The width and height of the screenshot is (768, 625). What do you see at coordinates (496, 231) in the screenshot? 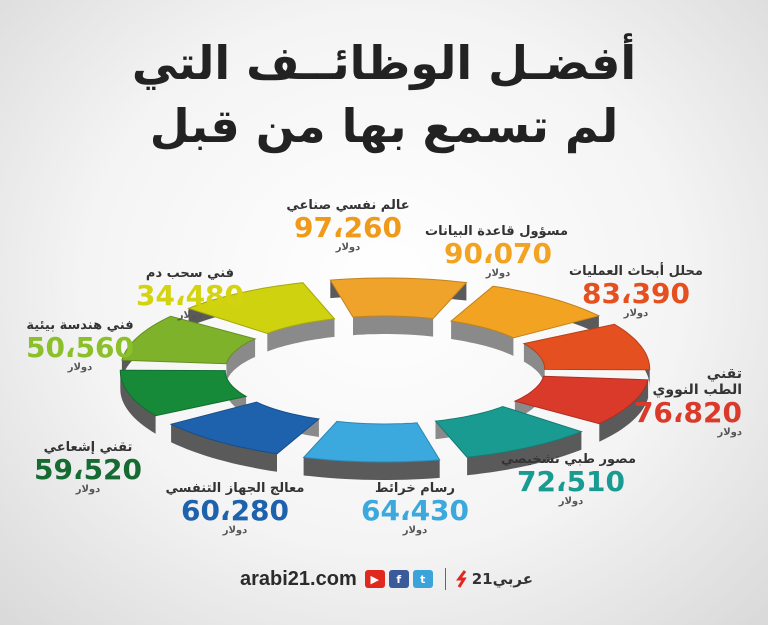
I see `series-name: مسؤول قاعدة البيانات` at bounding box center [496, 231].